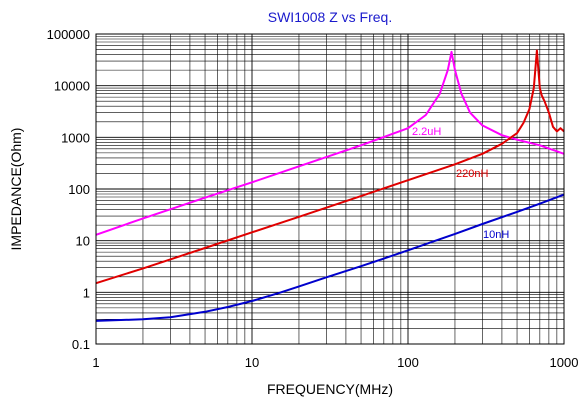 The width and height of the screenshot is (582, 400). What do you see at coordinates (330, 17) in the screenshot?
I see `chart-title: SWI1008 Z vs Freq.` at bounding box center [330, 17].